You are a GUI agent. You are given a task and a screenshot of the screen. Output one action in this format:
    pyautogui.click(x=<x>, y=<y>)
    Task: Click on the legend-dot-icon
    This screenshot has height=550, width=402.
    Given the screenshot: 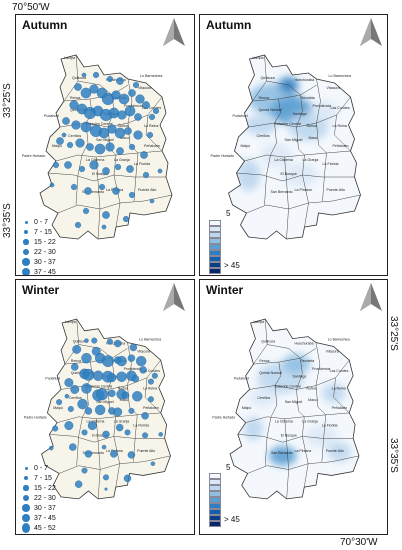 What is the action you would take?
    pyautogui.click(x=26, y=262)
    